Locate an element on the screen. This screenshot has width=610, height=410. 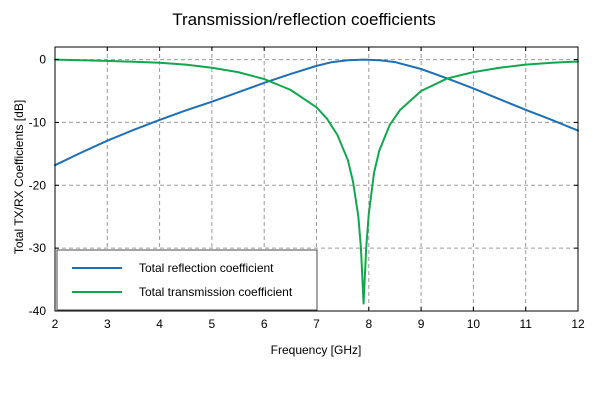
legend-box is located at coordinates (187, 280).